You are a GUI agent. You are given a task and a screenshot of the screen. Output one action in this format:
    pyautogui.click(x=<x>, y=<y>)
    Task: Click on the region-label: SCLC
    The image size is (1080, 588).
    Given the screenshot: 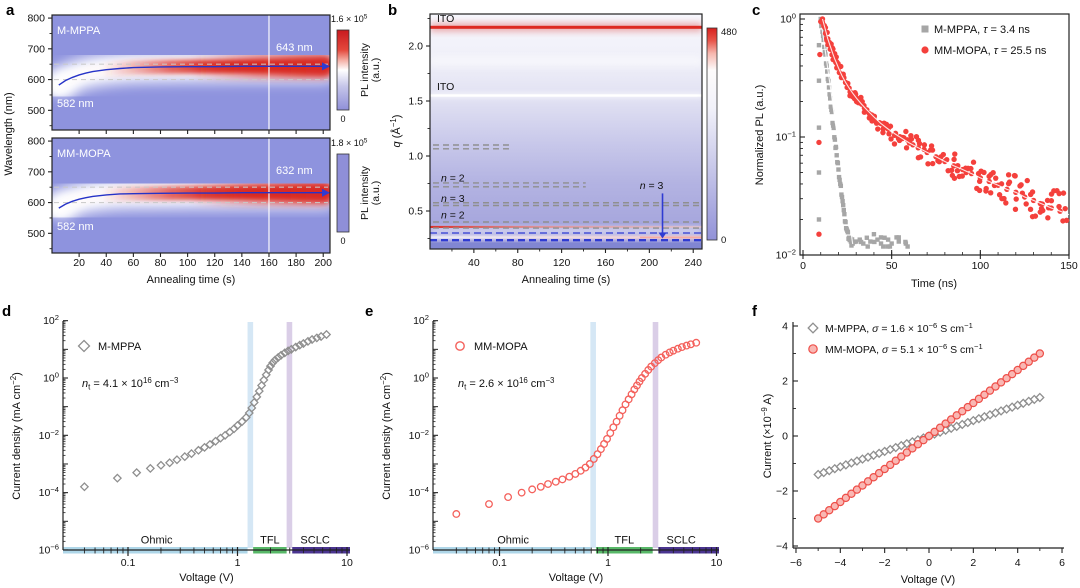 What is the action you would take?
    pyautogui.click(x=314, y=541)
    